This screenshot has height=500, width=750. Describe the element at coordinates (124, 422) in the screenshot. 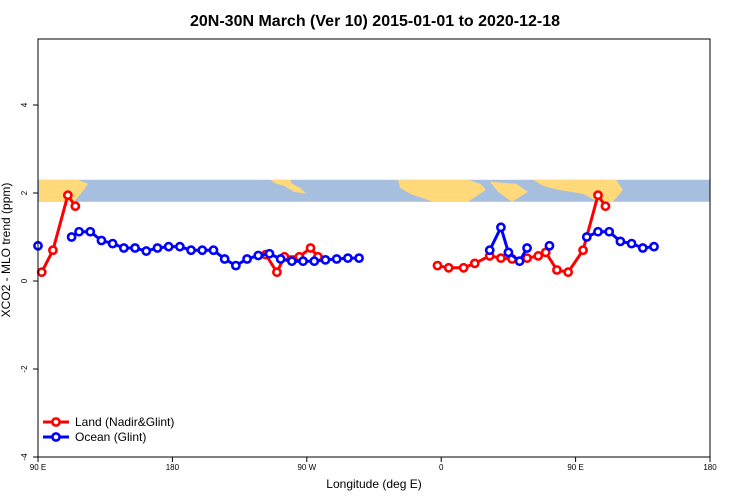

I see `legend-label: Land (Nadir&Glint)` at that location.